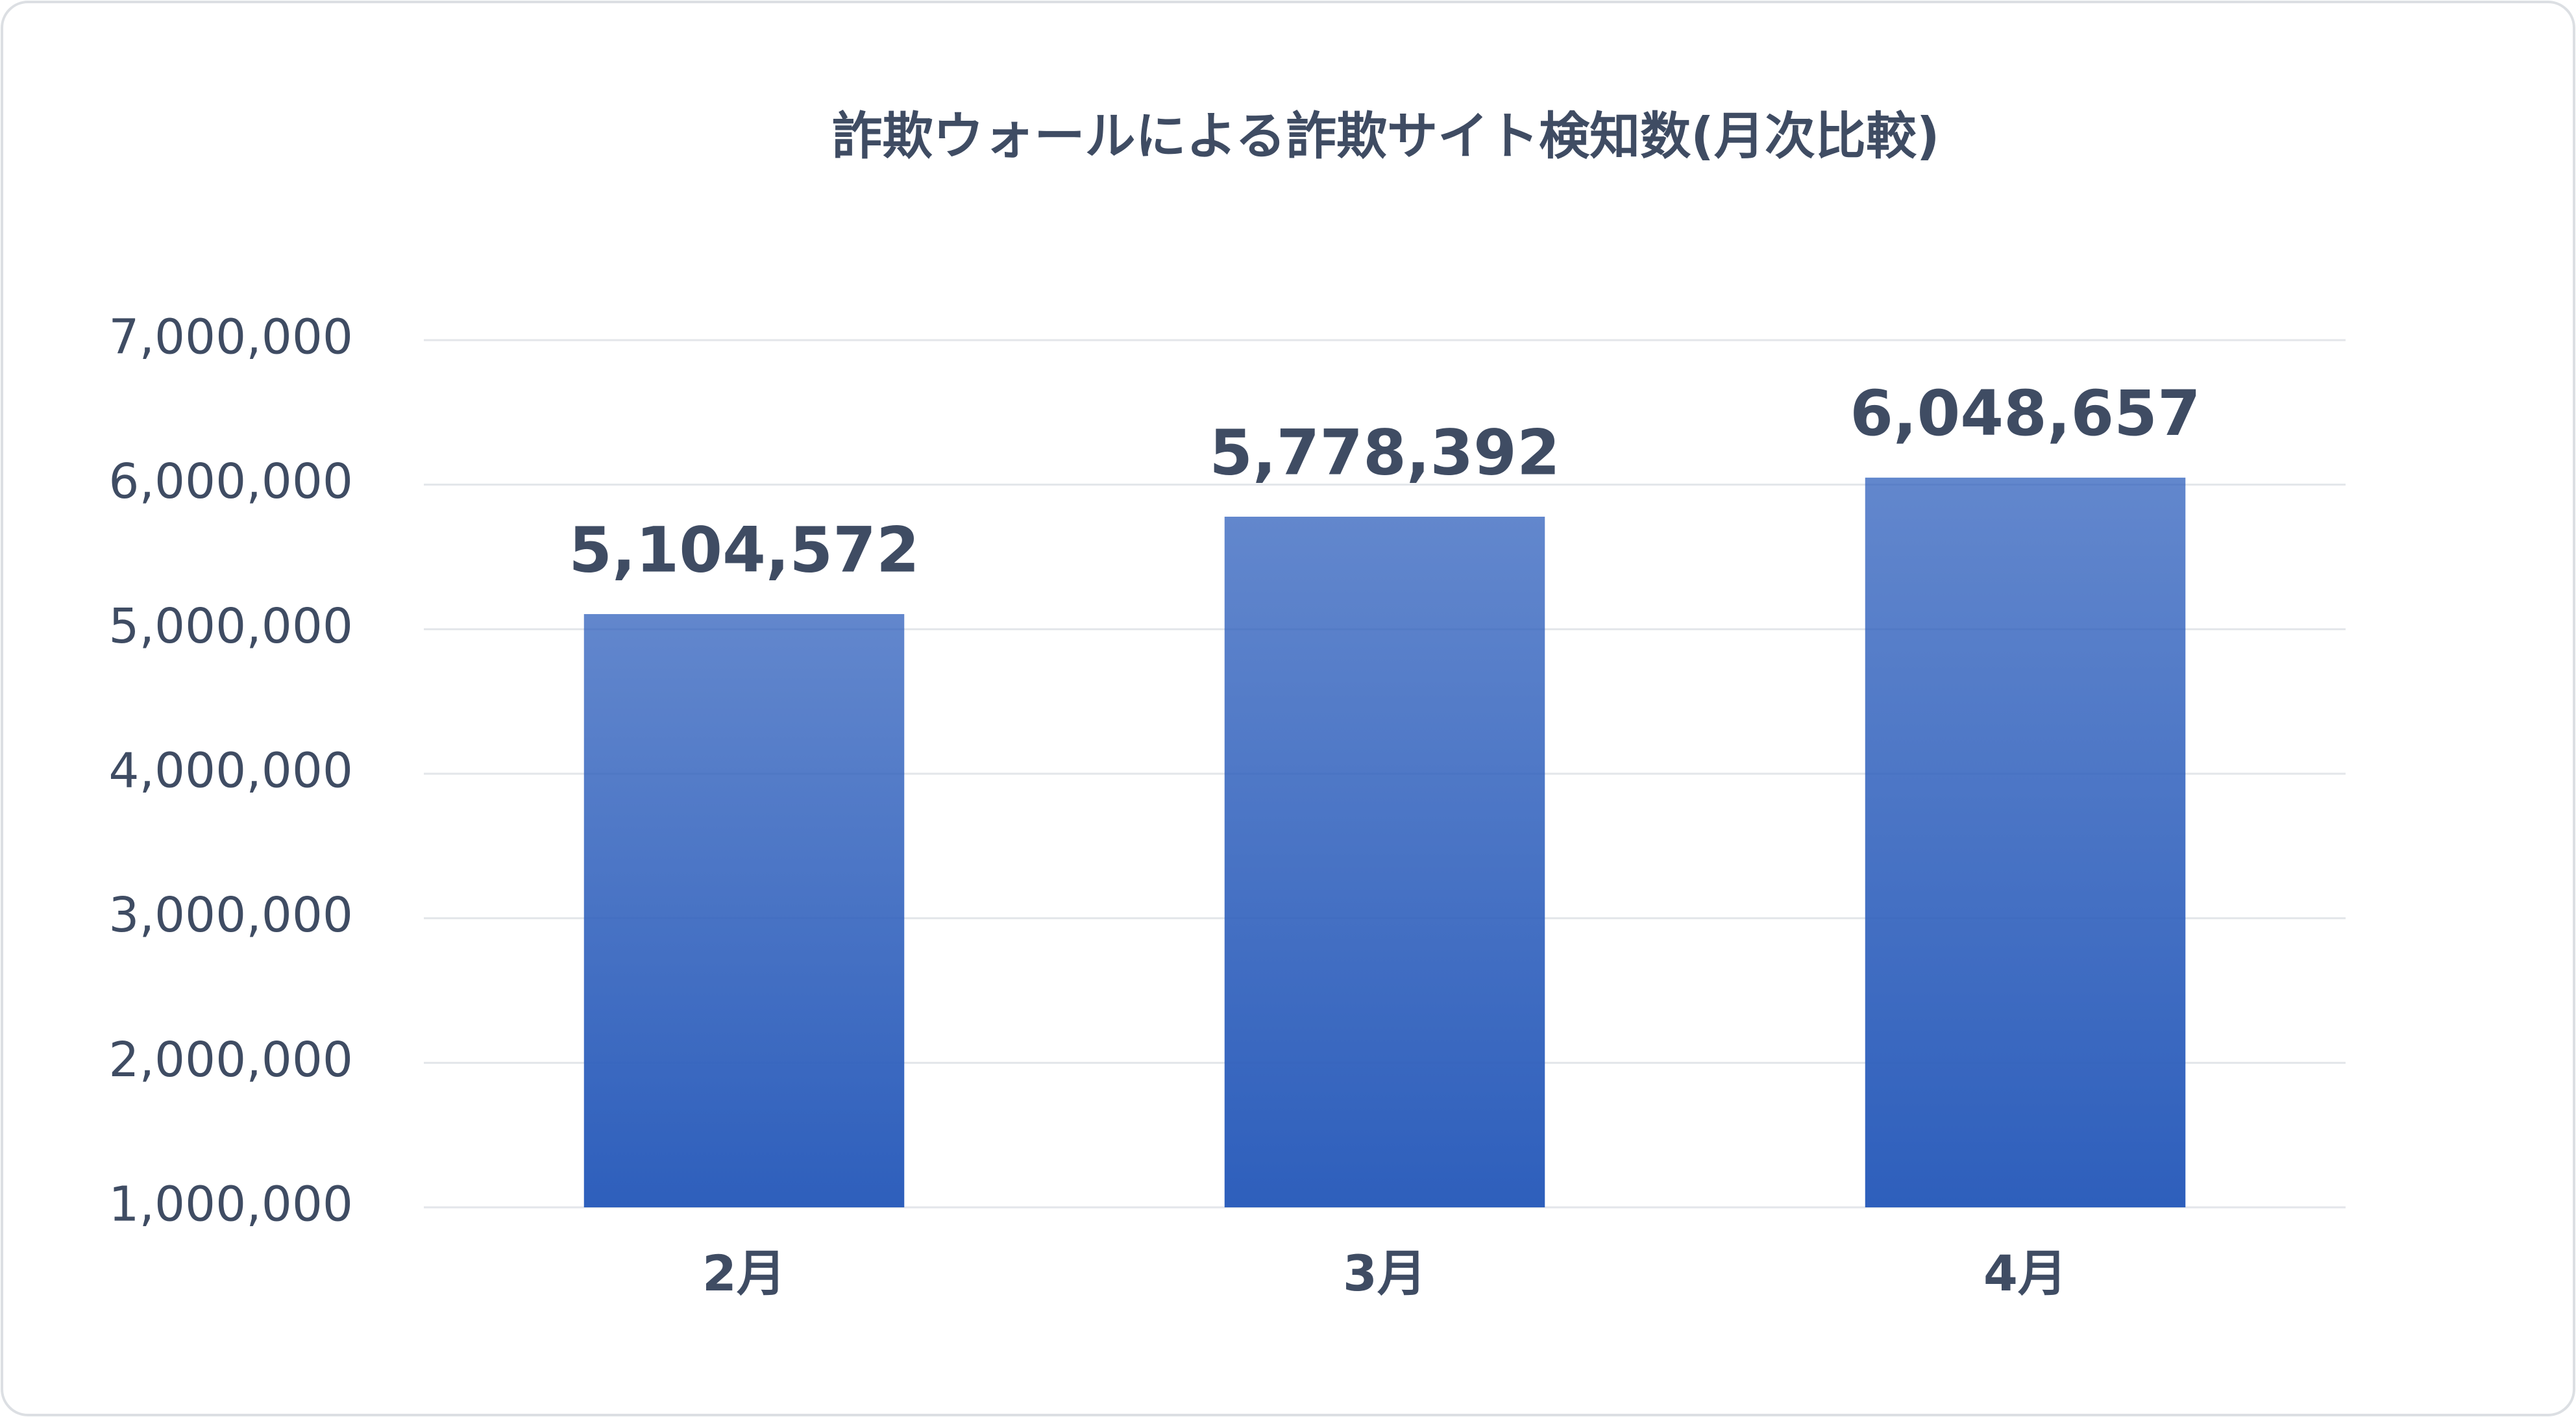 This screenshot has width=2576, height=1417. What do you see at coordinates (1386, 136) in the screenshot?
I see `chart-title: 詐欺ウォールによる詐欺サイト検知数(月次比較)` at bounding box center [1386, 136].